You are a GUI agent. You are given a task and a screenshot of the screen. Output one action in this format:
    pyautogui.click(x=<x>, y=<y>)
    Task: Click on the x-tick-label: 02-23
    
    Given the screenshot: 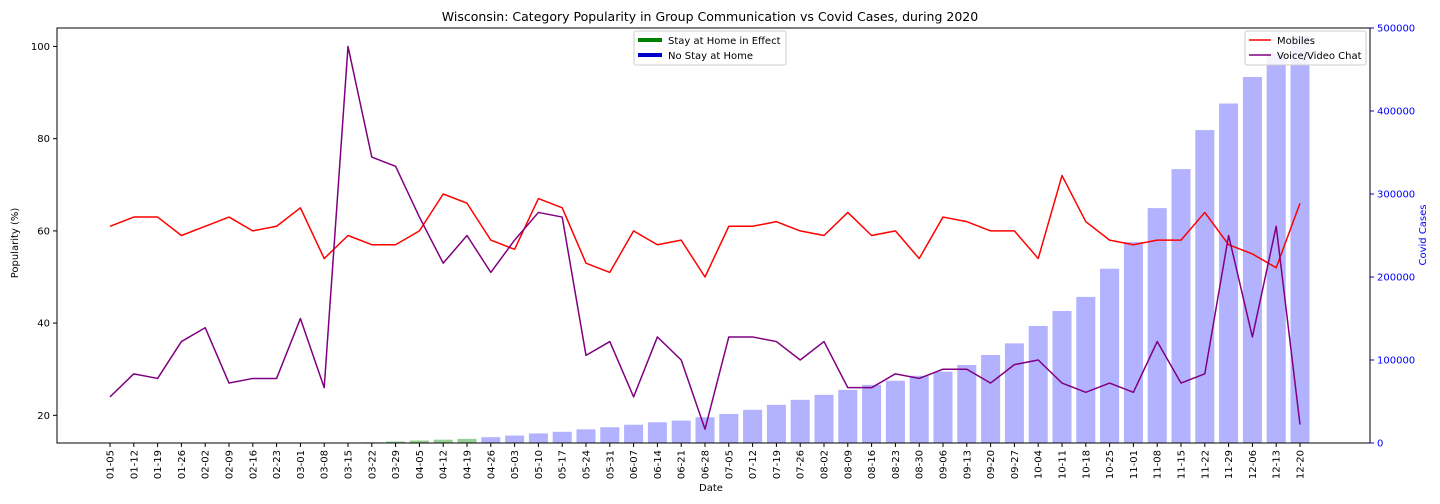 What is the action you would take?
    pyautogui.click(x=277, y=464)
    